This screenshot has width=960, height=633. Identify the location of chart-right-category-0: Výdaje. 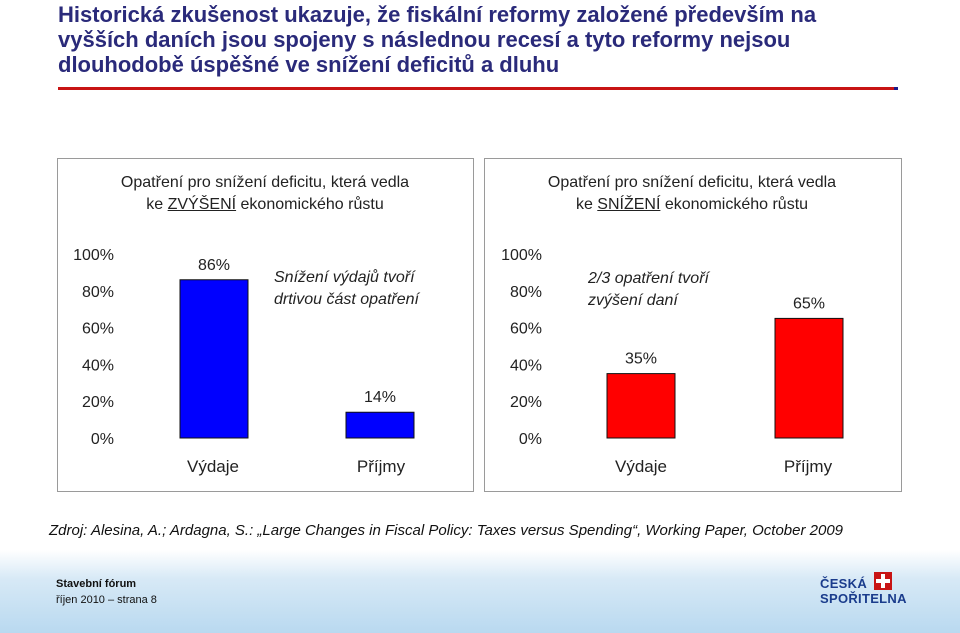
(641, 466).